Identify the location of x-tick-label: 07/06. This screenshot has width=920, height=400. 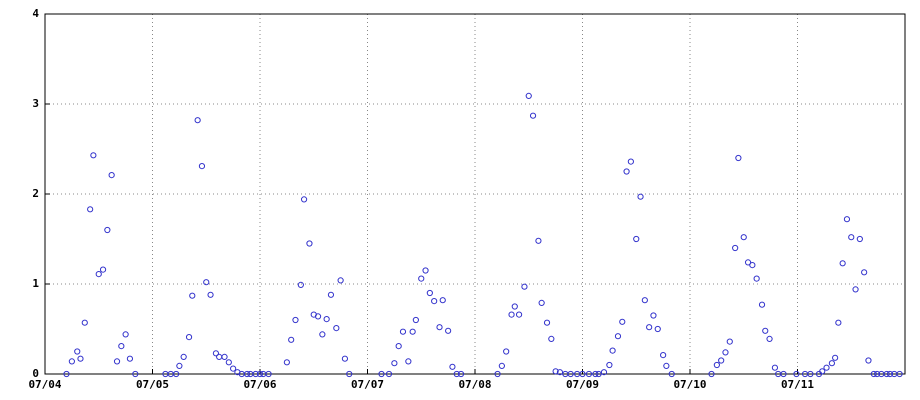
(259, 384).